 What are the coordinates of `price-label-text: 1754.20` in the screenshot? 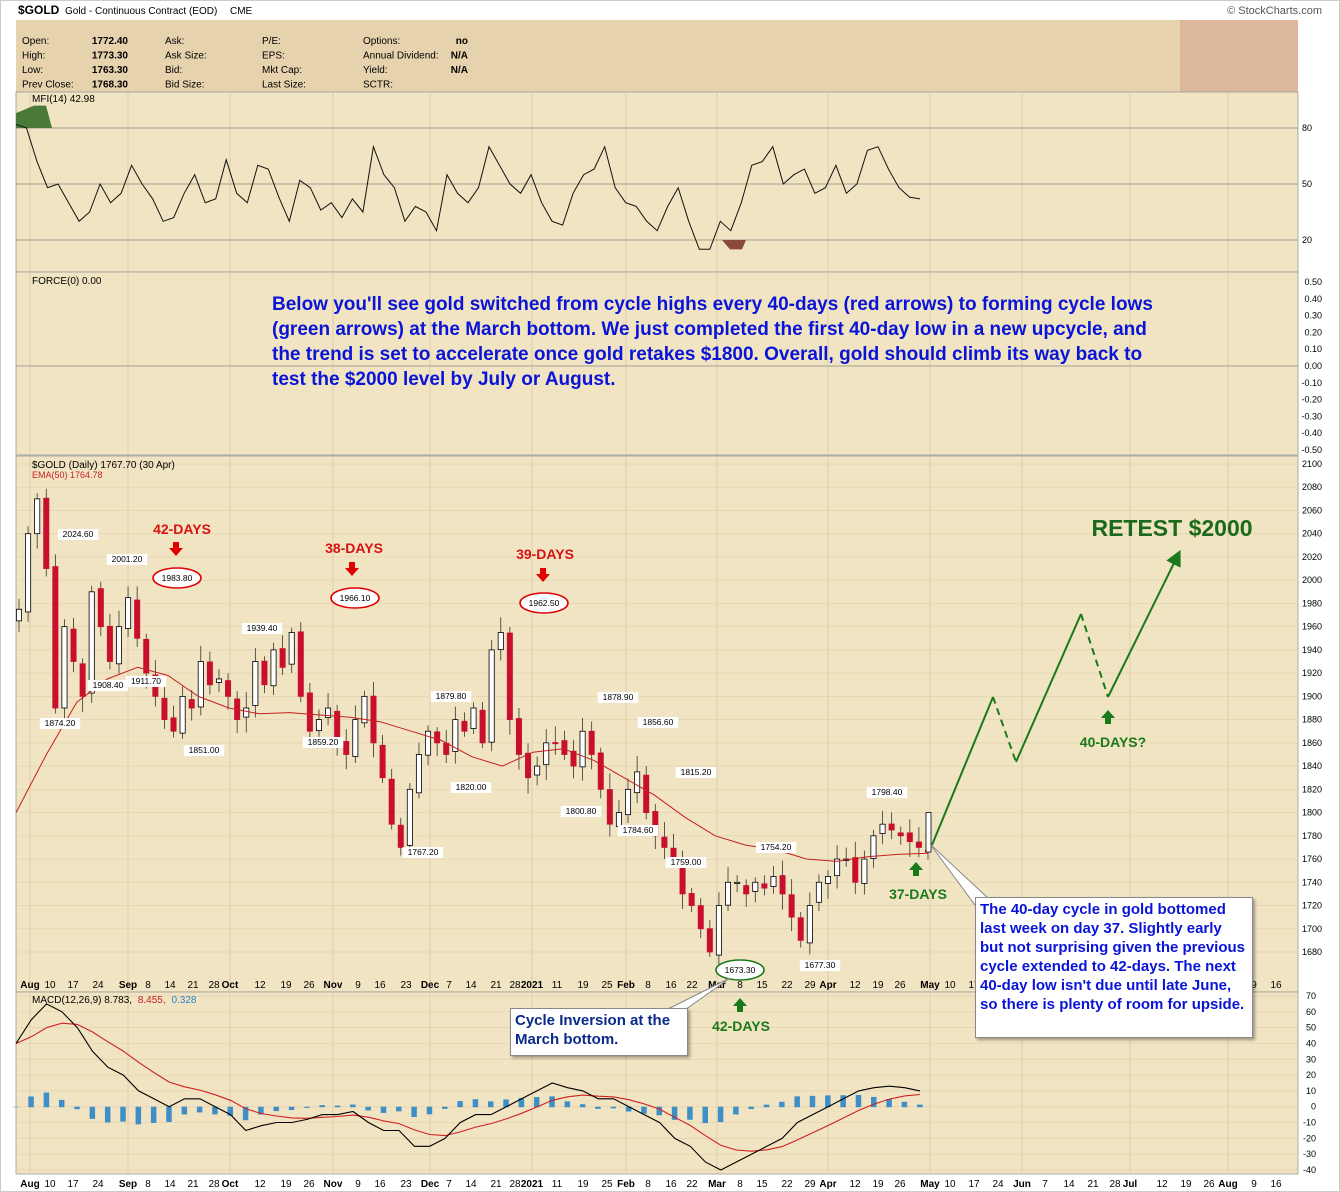 It's located at (776, 847).